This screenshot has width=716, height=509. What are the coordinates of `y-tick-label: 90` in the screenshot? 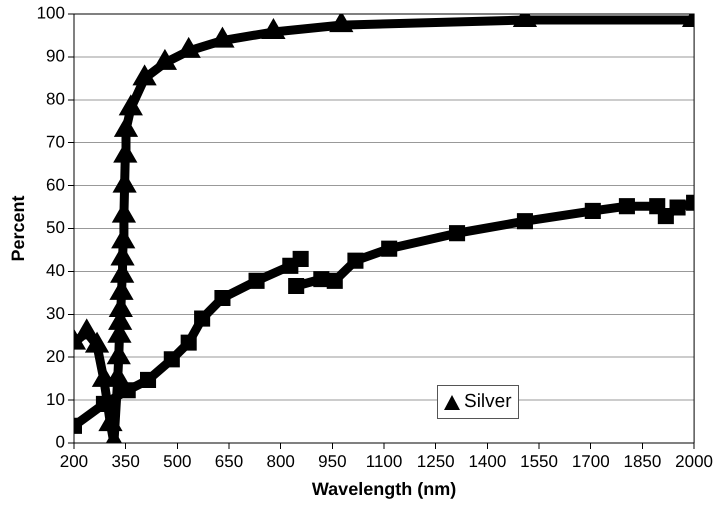 It's located at (55, 56).